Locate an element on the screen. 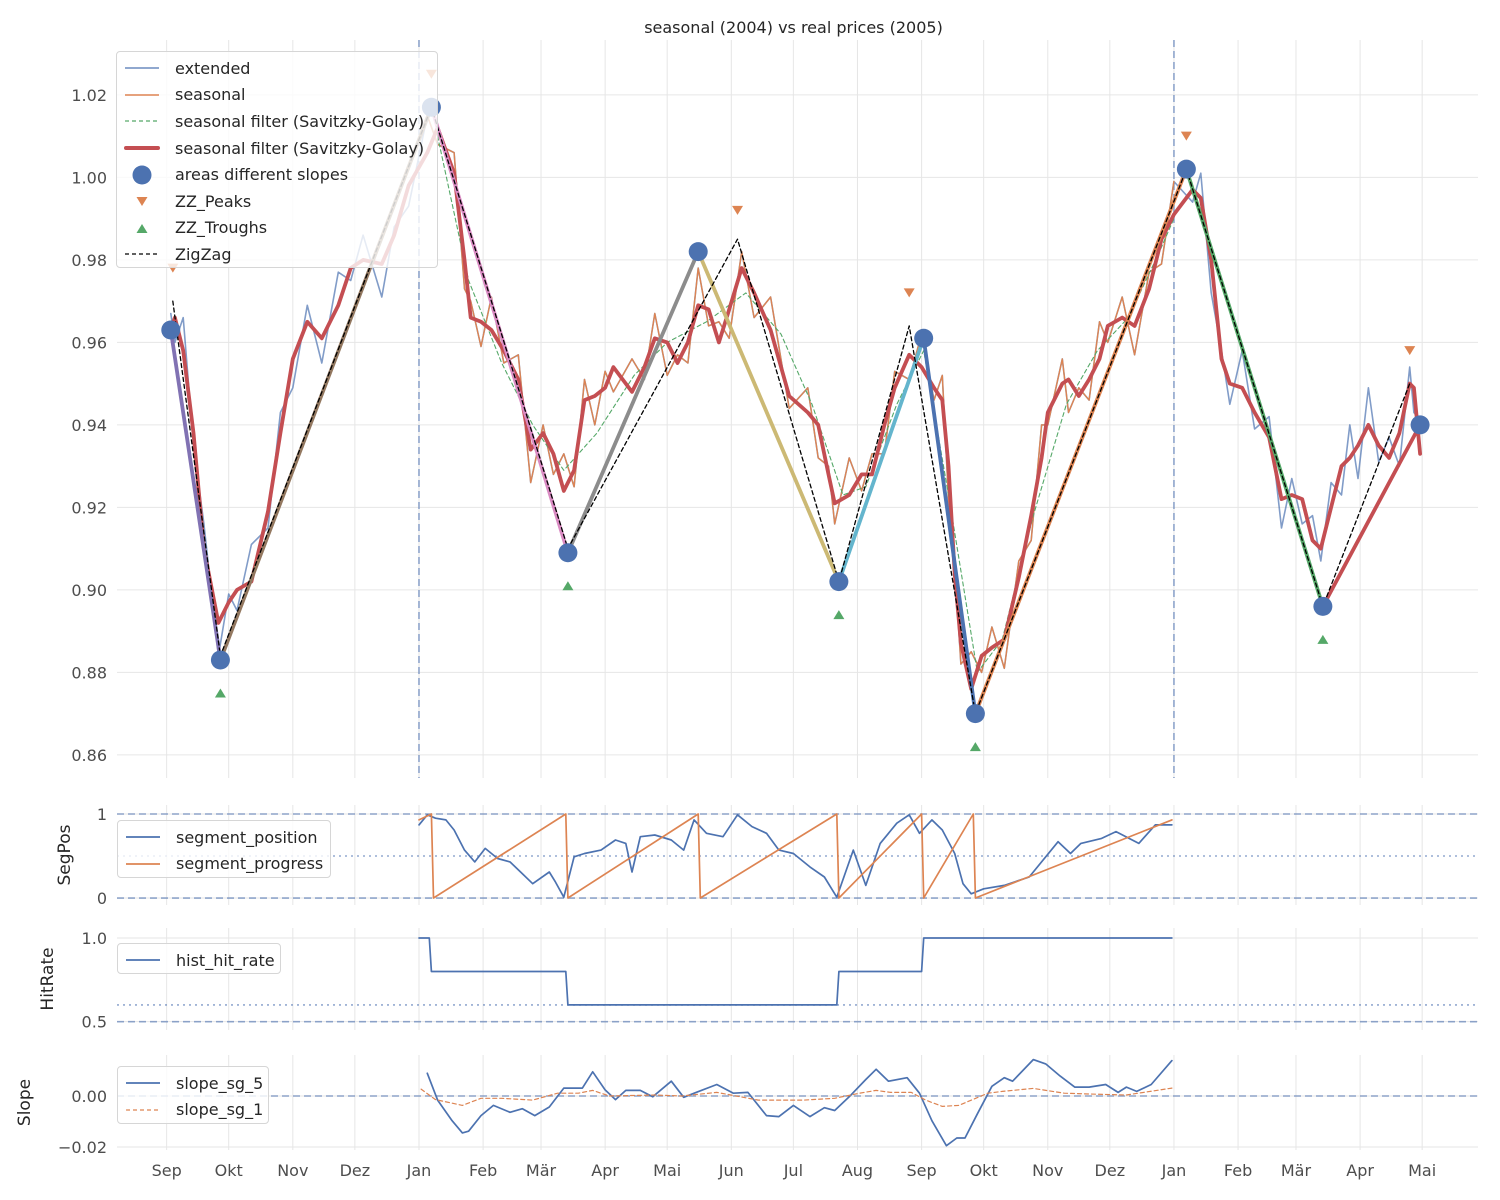 Image resolution: width=1500 pixels, height=1200 pixels. legend-item-zigzag: ZigZag is located at coordinates (277, 254).